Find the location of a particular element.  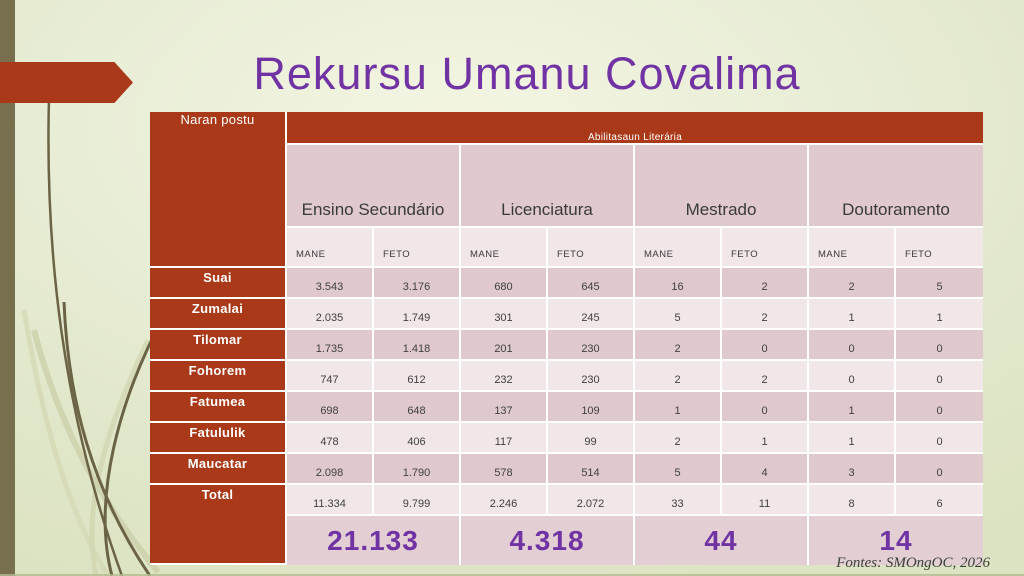

data-cell: 8 is located at coordinates (852, 500).